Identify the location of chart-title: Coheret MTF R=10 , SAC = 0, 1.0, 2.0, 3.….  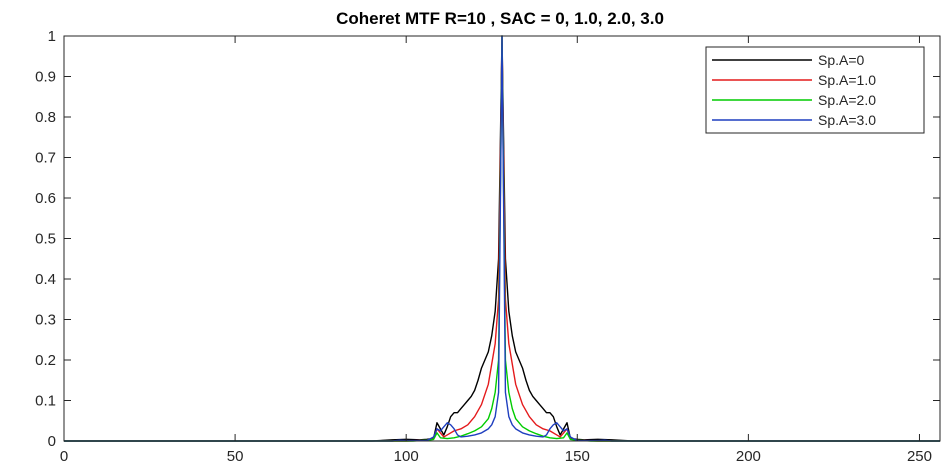
(500, 18).